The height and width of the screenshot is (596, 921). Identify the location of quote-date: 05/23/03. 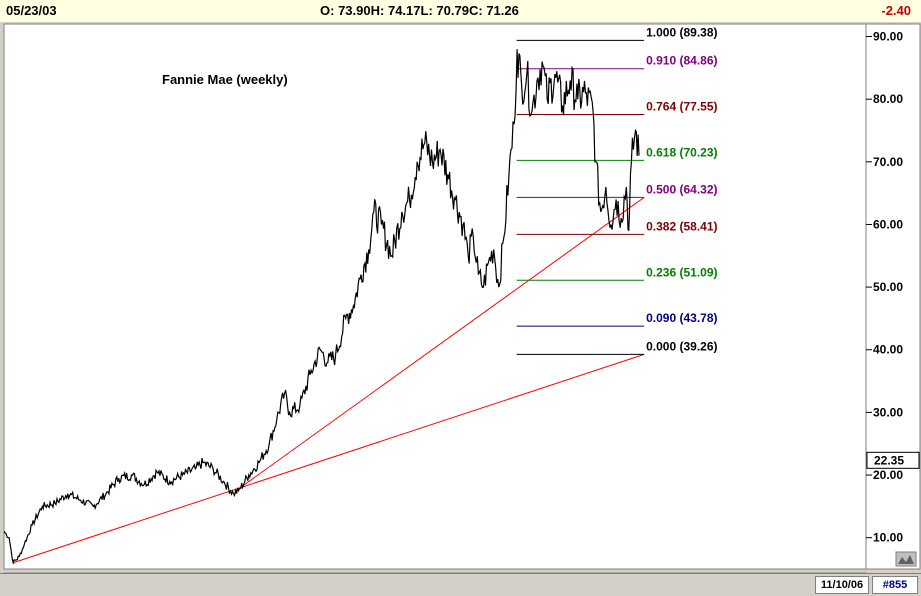
(31, 10).